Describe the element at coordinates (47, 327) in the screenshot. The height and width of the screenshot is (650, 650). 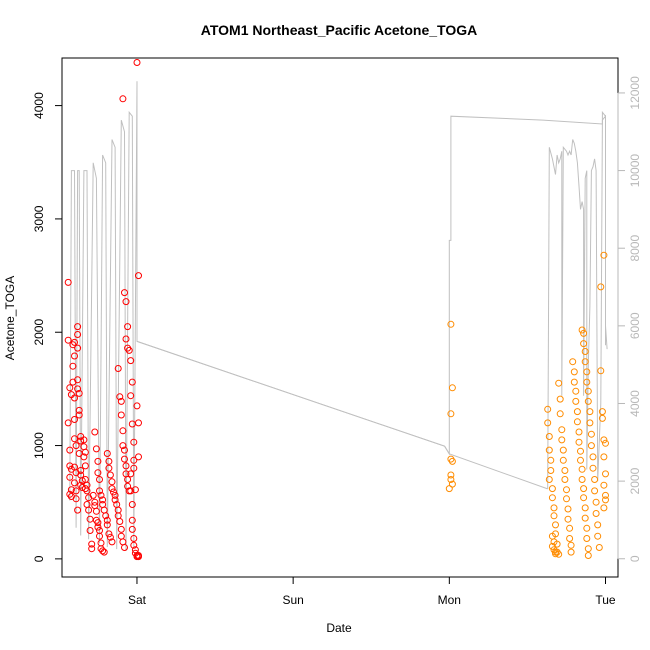
I see `y-axis-left: 0 1000 2000 3000 4000` at that location.